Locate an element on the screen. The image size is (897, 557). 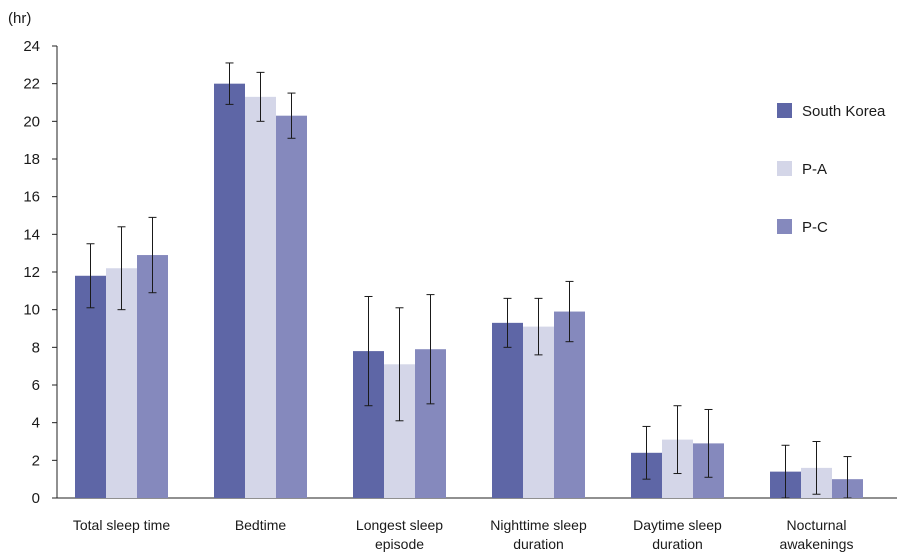
y-tick-label: 8 is located at coordinates (36, 347).